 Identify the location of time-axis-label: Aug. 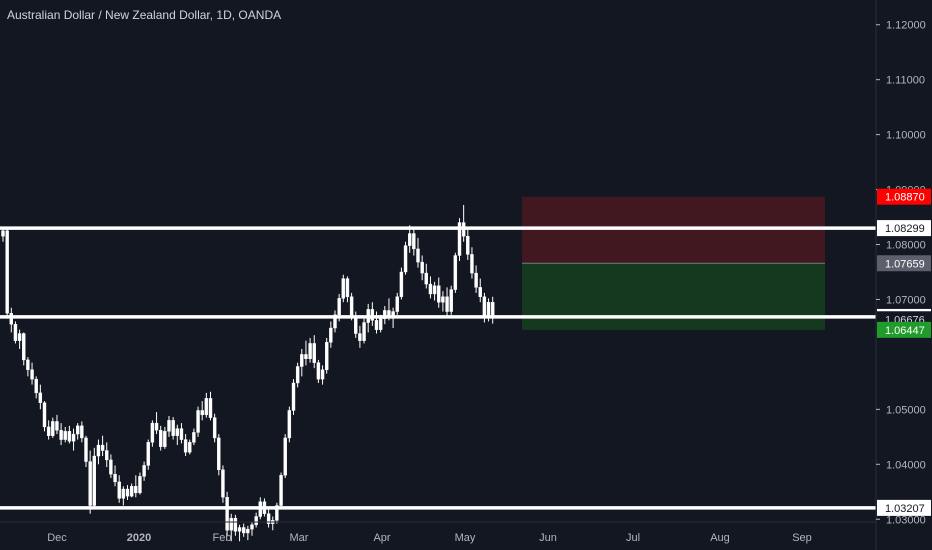
(720, 538).